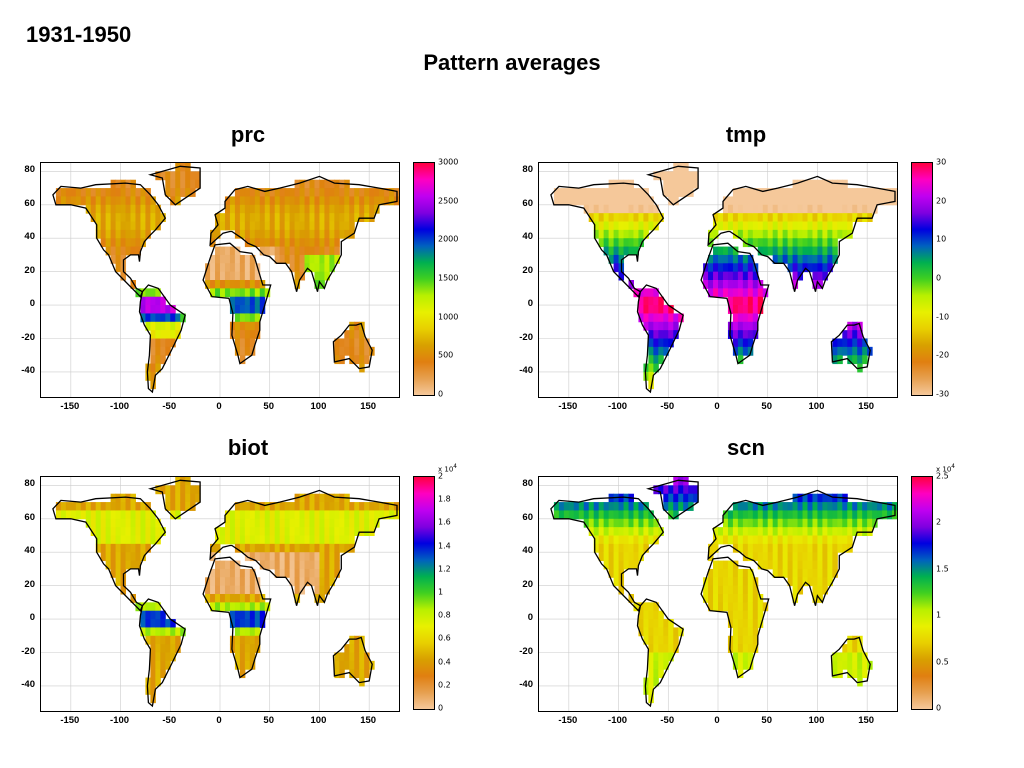 Image resolution: width=1024 pixels, height=768 pixels. I want to click on colorbar-tick-label: 1.2, so click(444, 569).